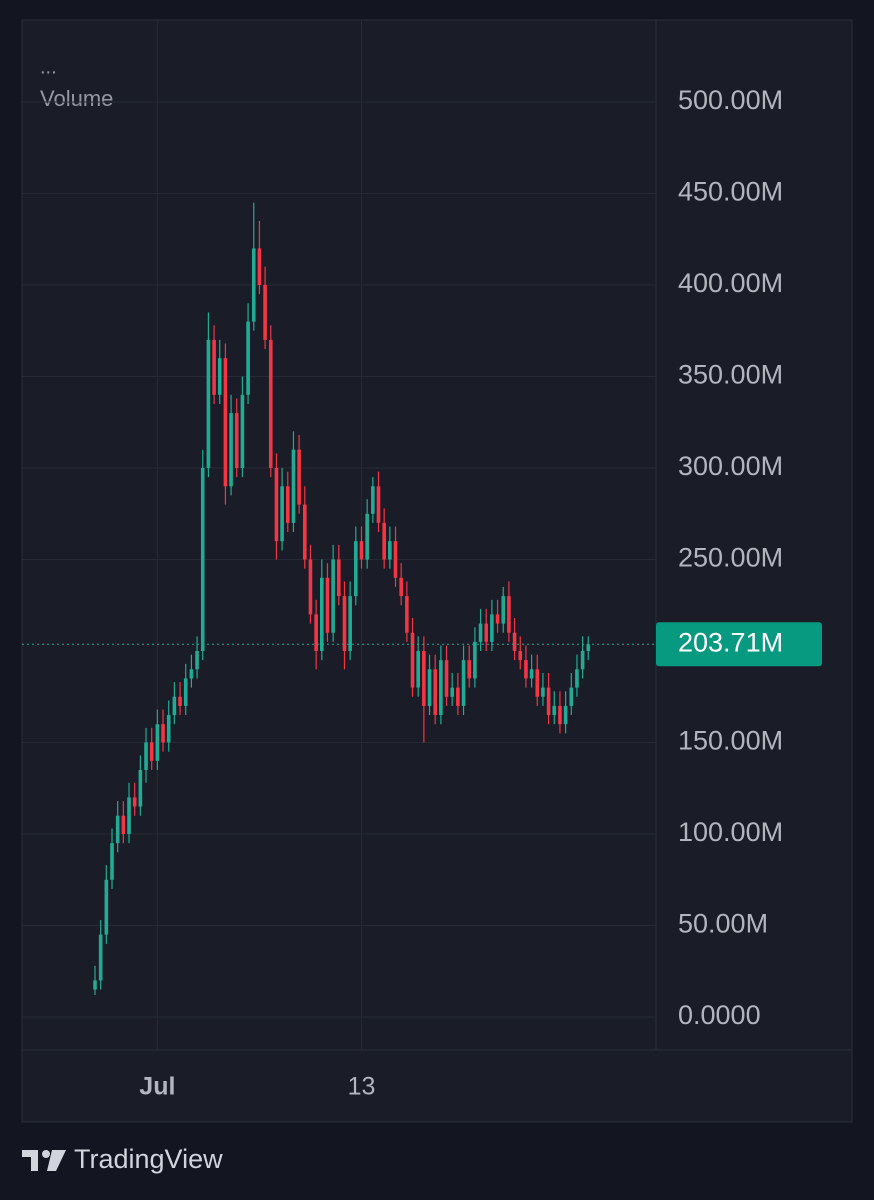  Describe the element at coordinates (719, 1015) in the screenshot. I see `y-tick-label: 0.0000` at that location.